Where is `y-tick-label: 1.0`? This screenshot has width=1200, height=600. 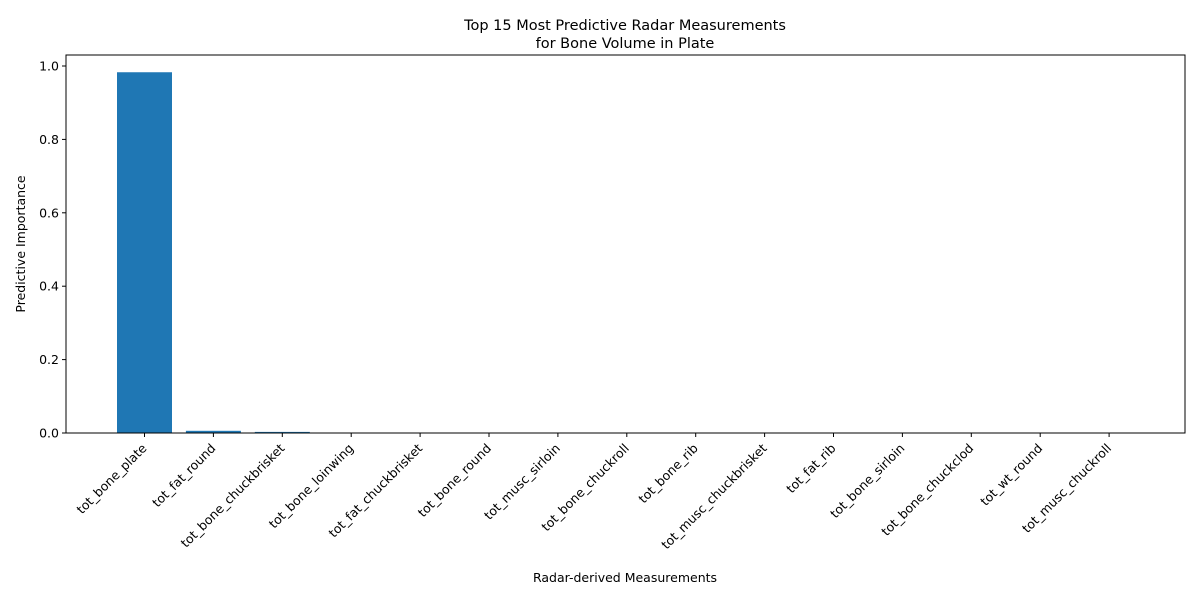
y-tick-label: 1.0 is located at coordinates (49, 66).